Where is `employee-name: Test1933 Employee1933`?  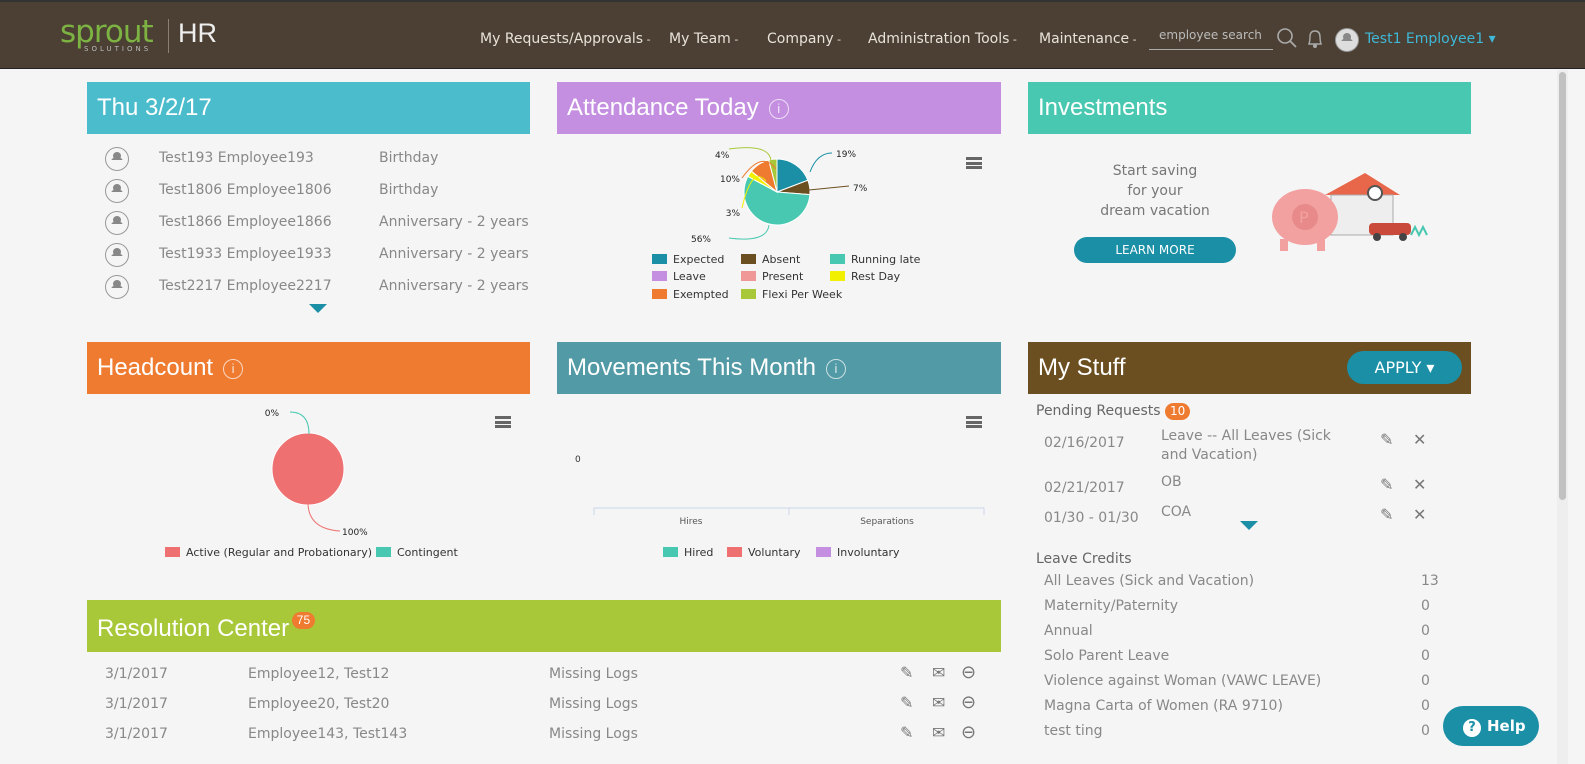 employee-name: Test1933 Employee1933 is located at coordinates (245, 254).